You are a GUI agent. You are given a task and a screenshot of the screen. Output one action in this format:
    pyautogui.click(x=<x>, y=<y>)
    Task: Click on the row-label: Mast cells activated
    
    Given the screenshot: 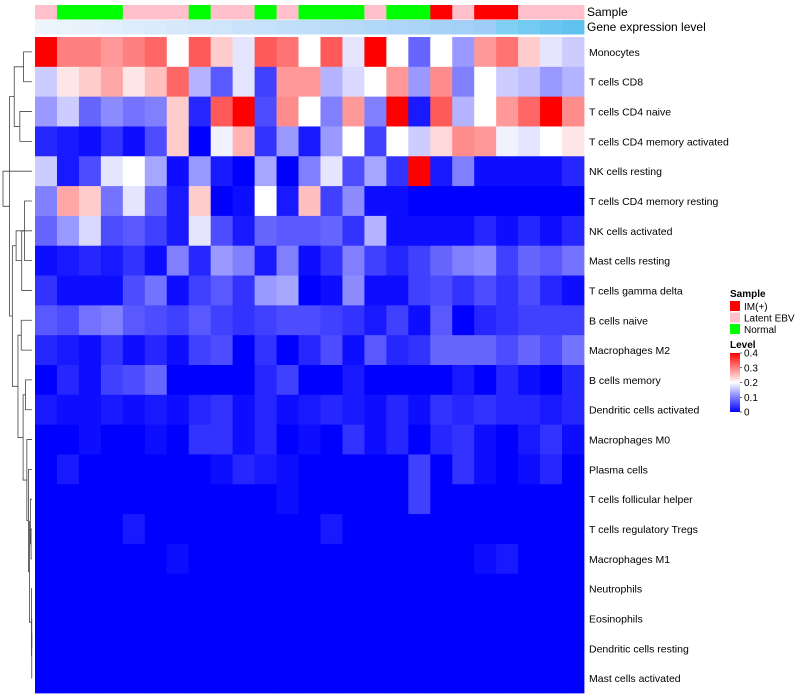 What is the action you would take?
    pyautogui.click(x=635, y=679)
    